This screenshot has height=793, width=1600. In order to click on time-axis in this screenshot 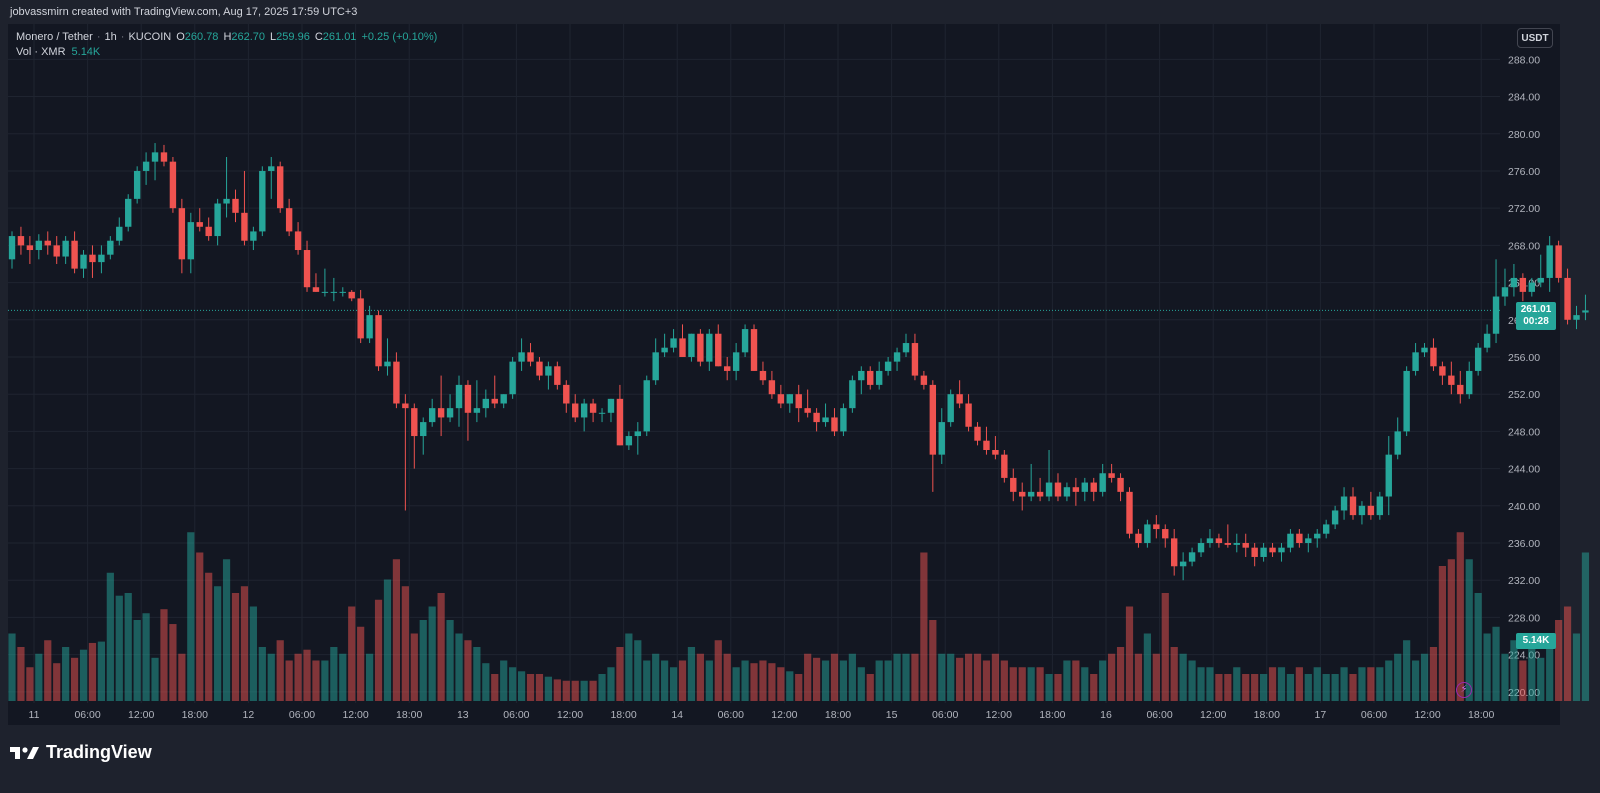, I will do `click(784, 714)`.